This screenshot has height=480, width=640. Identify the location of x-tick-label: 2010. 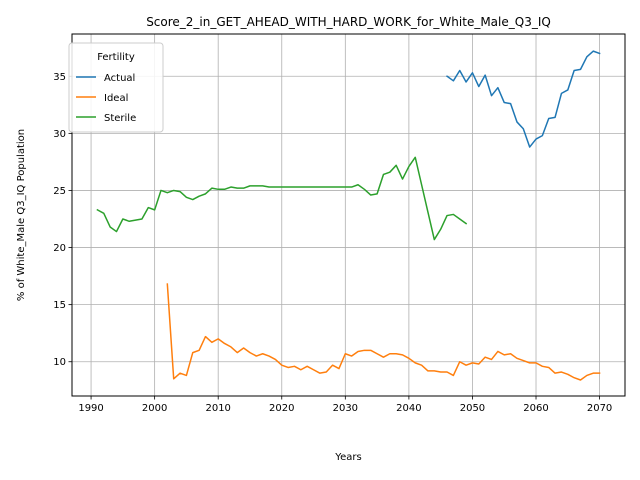
(217, 408).